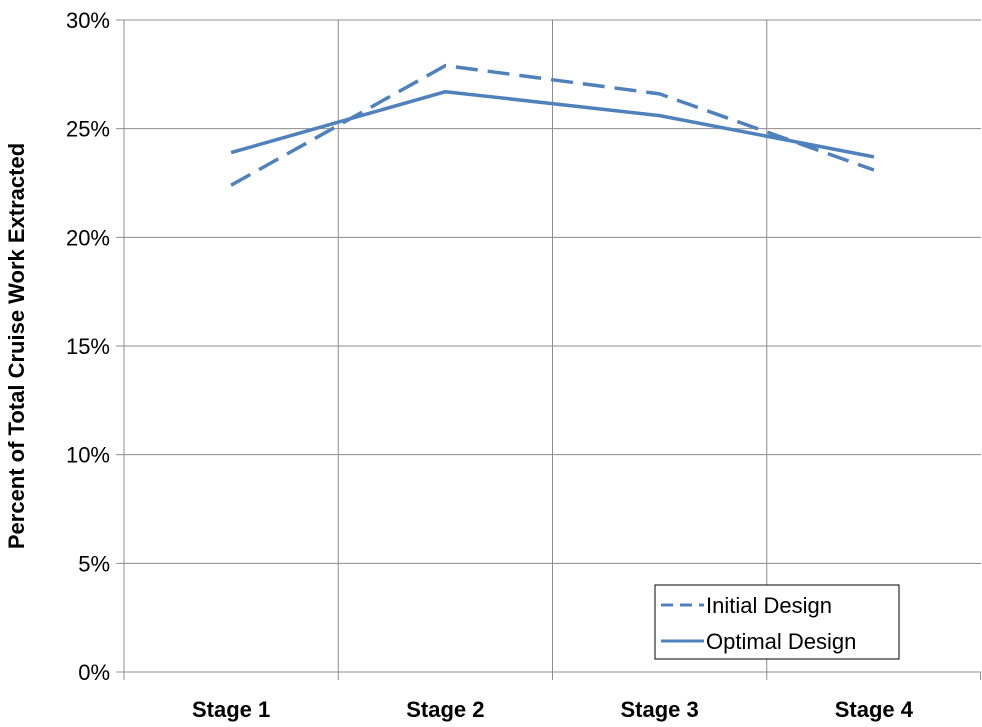 The width and height of the screenshot is (982, 727). What do you see at coordinates (16, 346) in the screenshot?
I see `y-axis-title: Percent of Total Cruise Work Extracted` at bounding box center [16, 346].